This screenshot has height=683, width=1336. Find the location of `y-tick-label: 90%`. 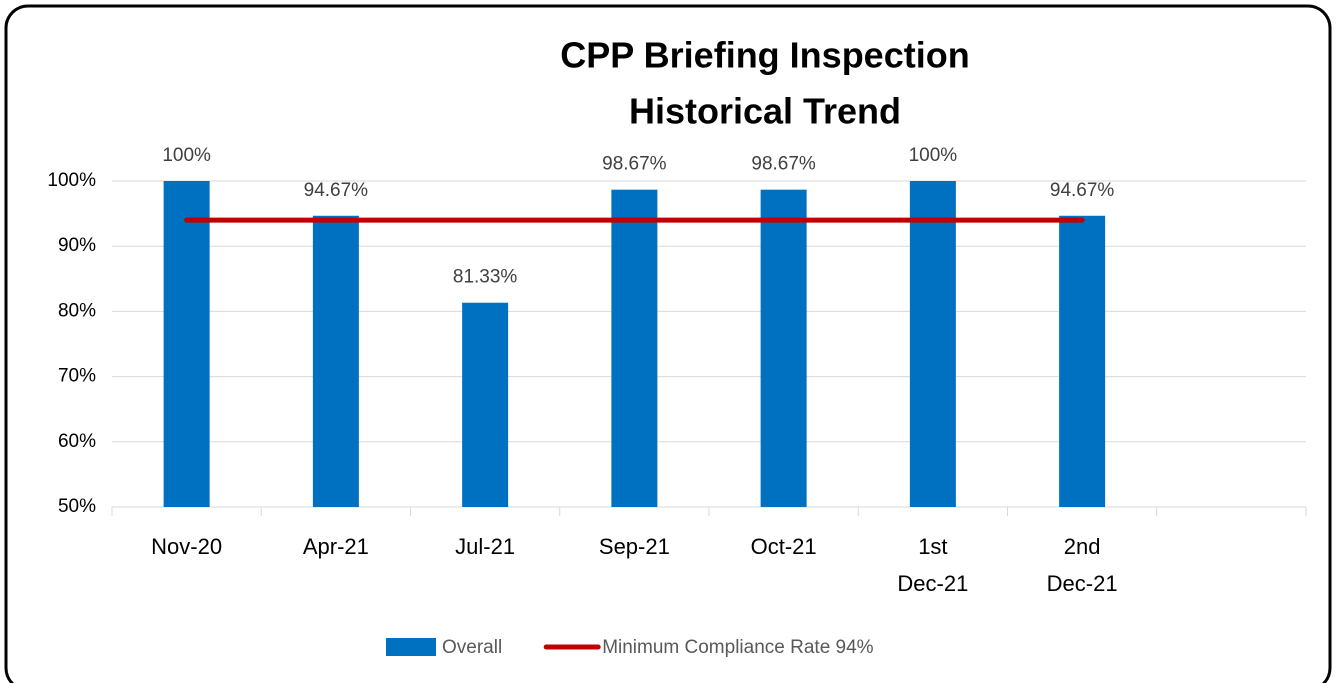

y-tick-label: 90% is located at coordinates (77, 245).